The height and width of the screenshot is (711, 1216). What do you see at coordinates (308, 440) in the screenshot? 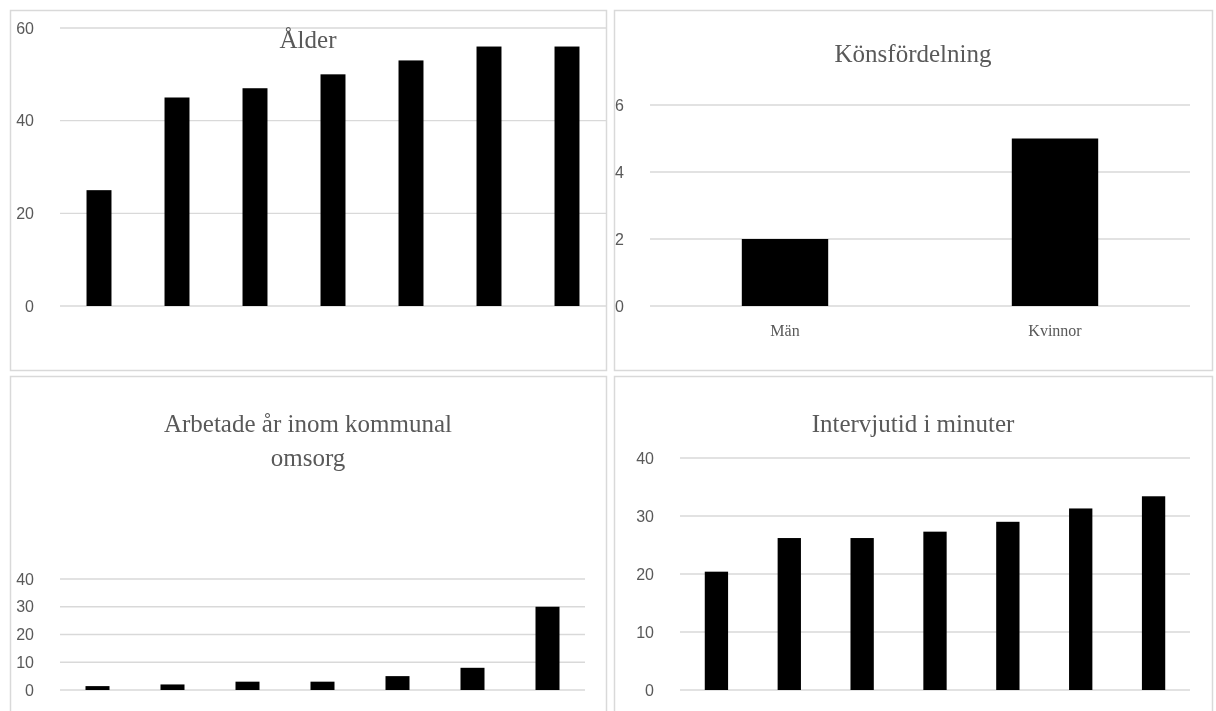
I see `chart-title: Arbetade år inom kommunal omsorg` at bounding box center [308, 440].